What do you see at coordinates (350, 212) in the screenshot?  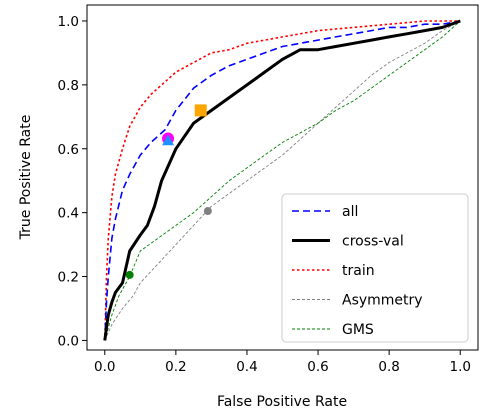 I see `legend-label: all` at bounding box center [350, 212].